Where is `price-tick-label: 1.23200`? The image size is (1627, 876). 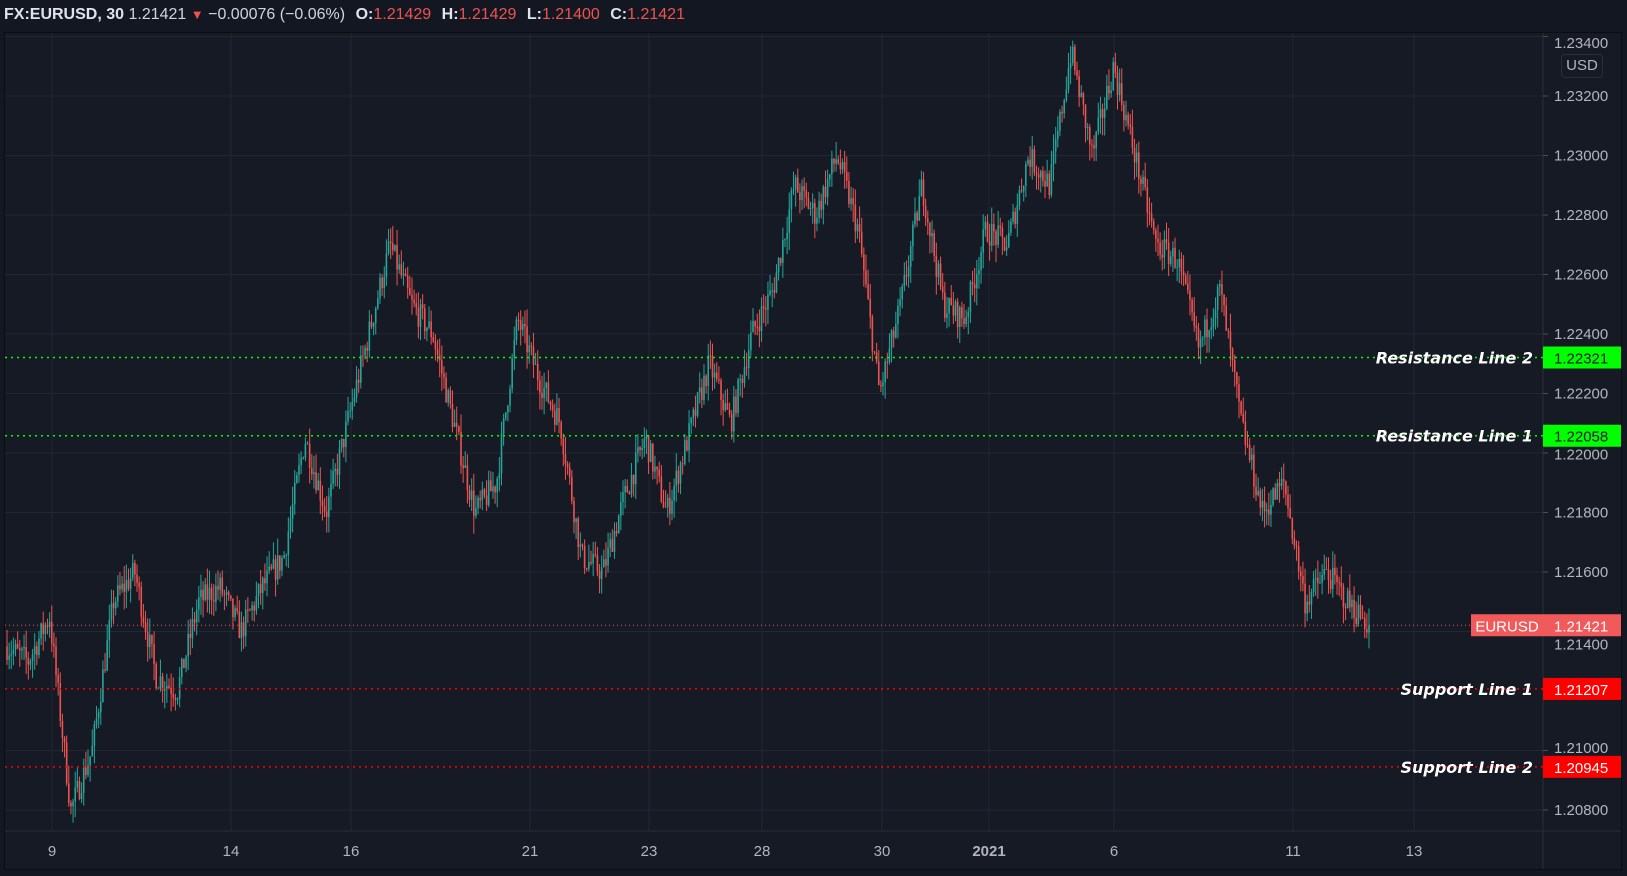
price-tick-label: 1.23200 is located at coordinates (1581, 96).